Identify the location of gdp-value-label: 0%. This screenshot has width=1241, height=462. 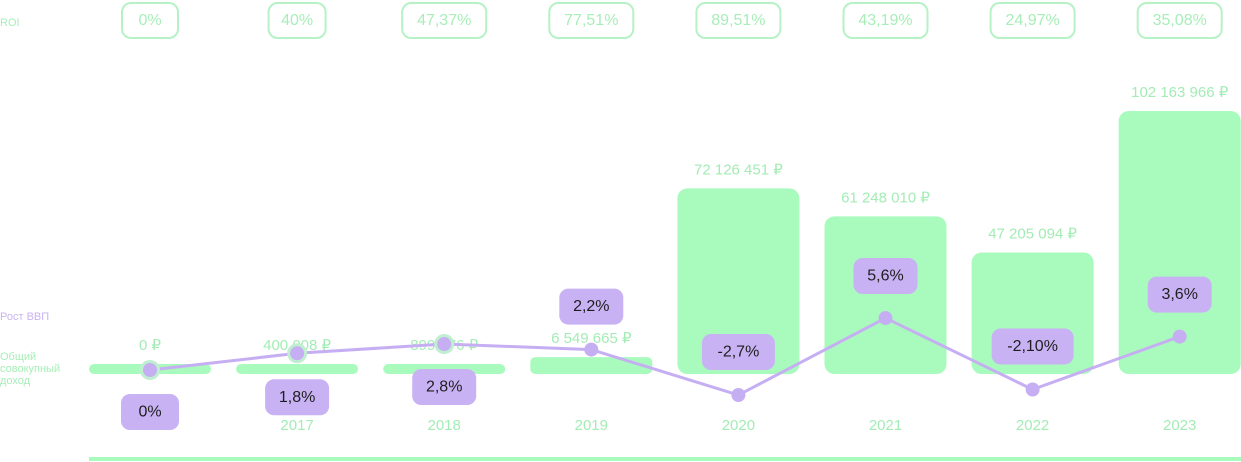
(149, 412).